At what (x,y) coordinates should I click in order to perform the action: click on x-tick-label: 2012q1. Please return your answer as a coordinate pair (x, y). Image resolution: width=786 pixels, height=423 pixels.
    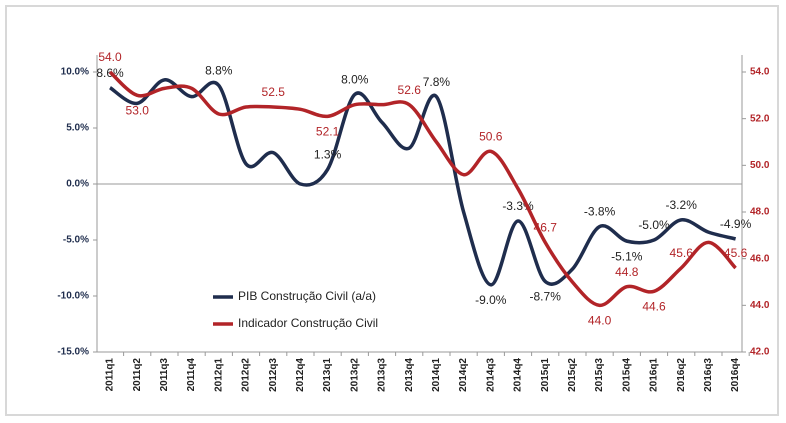
    Looking at the image, I should click on (218, 375).